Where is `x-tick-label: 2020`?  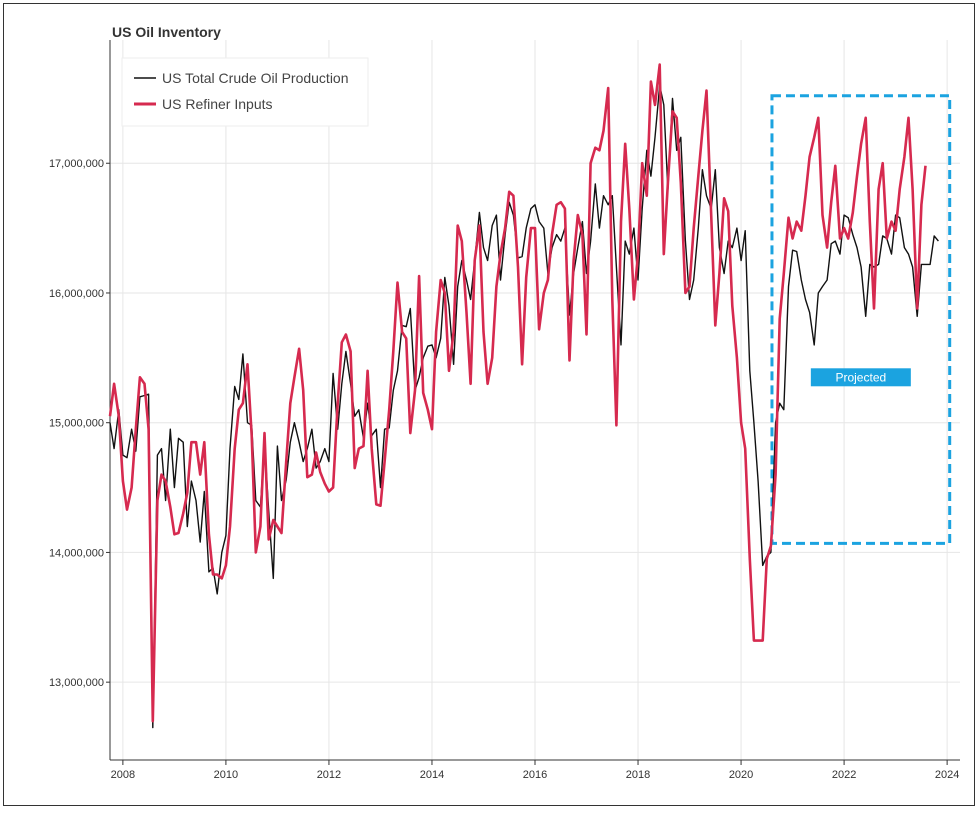 x-tick-label: 2020 is located at coordinates (741, 775).